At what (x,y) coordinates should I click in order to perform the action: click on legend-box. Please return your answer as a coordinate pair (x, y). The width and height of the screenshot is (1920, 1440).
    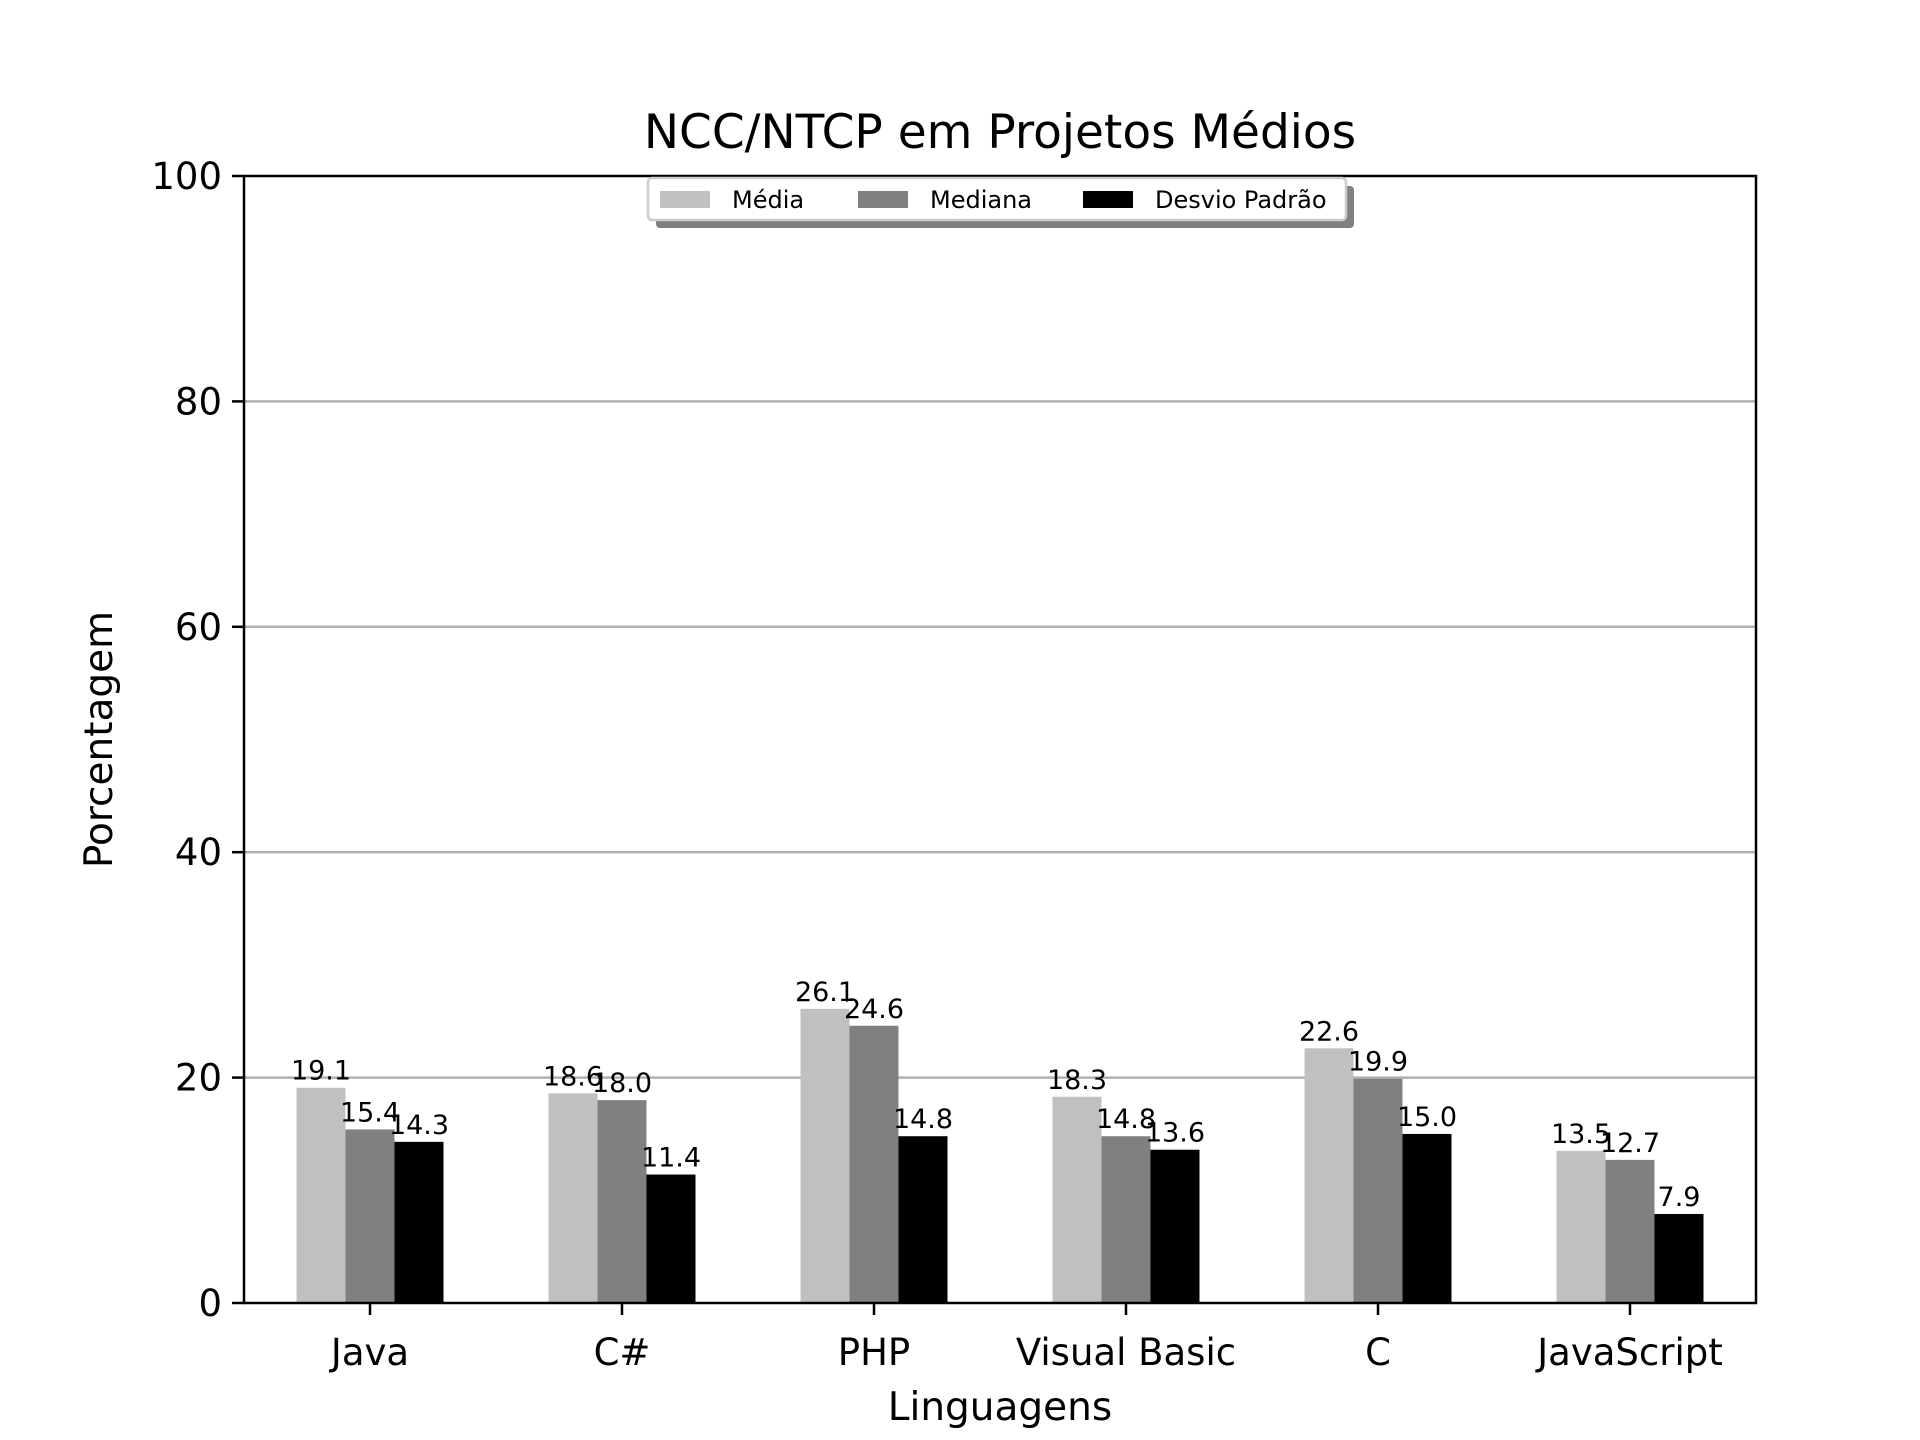
    Looking at the image, I should click on (997, 199).